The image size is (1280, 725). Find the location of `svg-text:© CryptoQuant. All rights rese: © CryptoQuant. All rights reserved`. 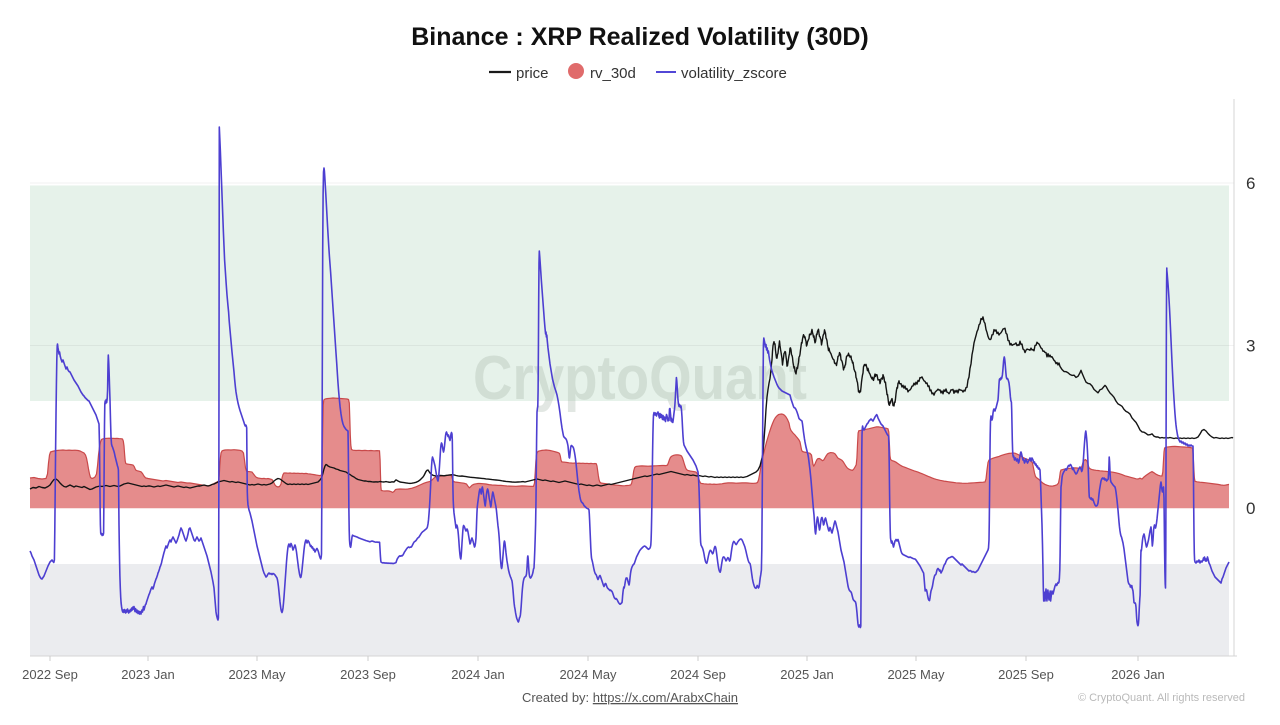

svg-text:© CryptoQuant. All rights rese: © CryptoQuant. All rights reserved is located at coordinates (1161, 698).